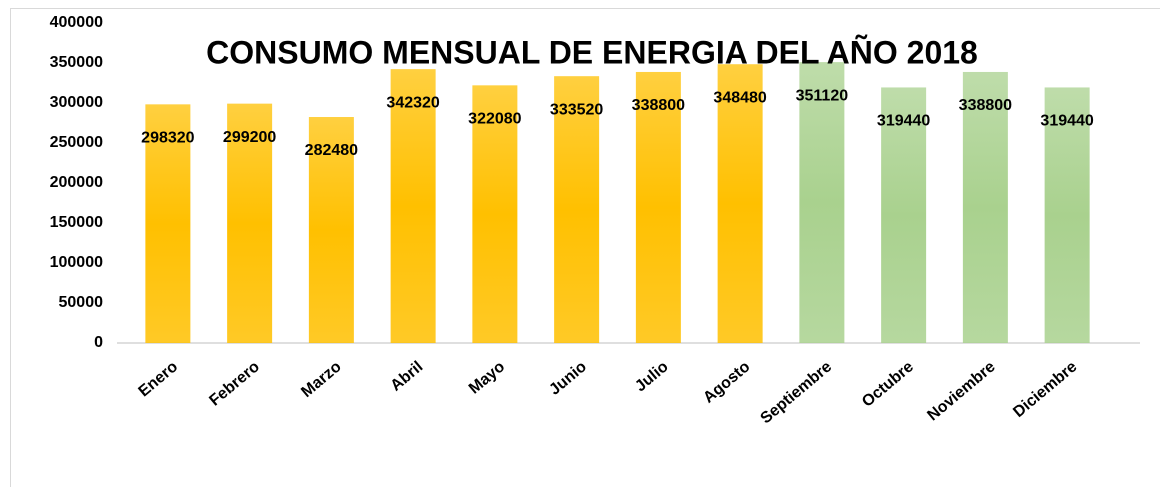 The width and height of the screenshot is (1160, 487). Describe the element at coordinates (76, 22) in the screenshot. I see `y-tick-label: 400000` at that location.